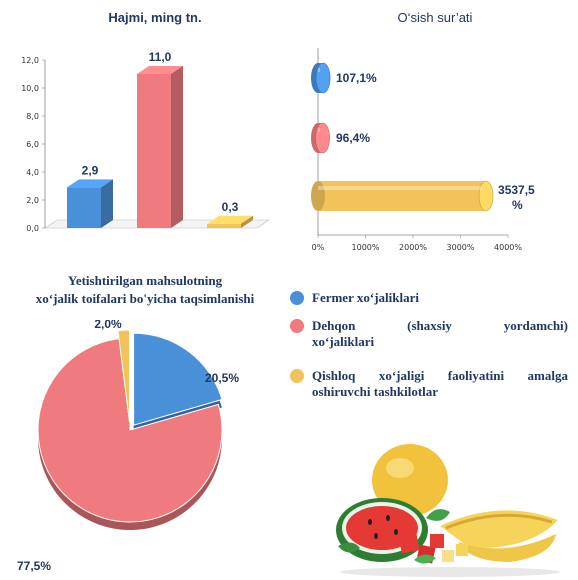 The image size is (578, 580). What do you see at coordinates (30, 60) in the screenshot?
I see `y-tick-label: 12,0` at bounding box center [30, 60].